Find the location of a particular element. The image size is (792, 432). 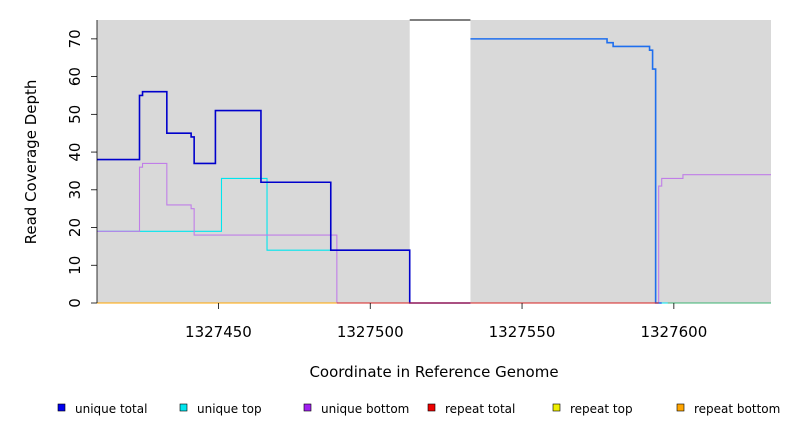

legend-item-repeat-bottom: repeat bottom is located at coordinates (728, 409).